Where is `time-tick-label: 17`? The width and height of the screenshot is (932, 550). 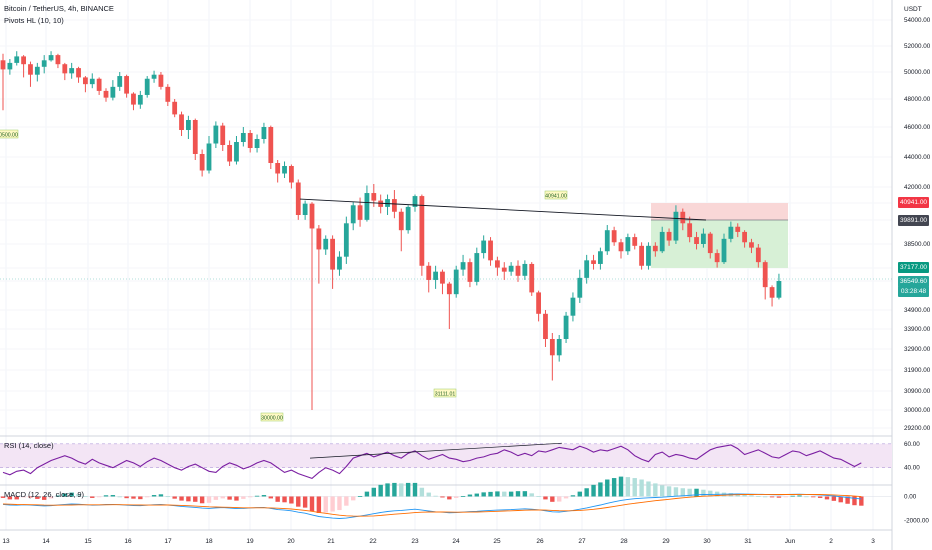
time-tick-label: 17 is located at coordinates (168, 541).